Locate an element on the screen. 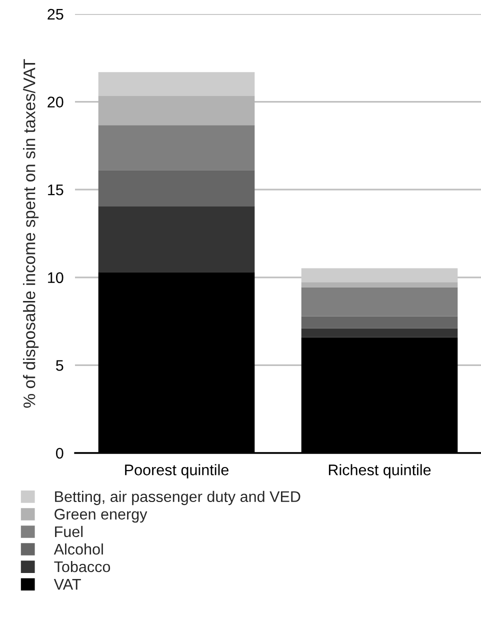 The width and height of the screenshot is (481, 625). legend-label: Fuel is located at coordinates (69, 532).